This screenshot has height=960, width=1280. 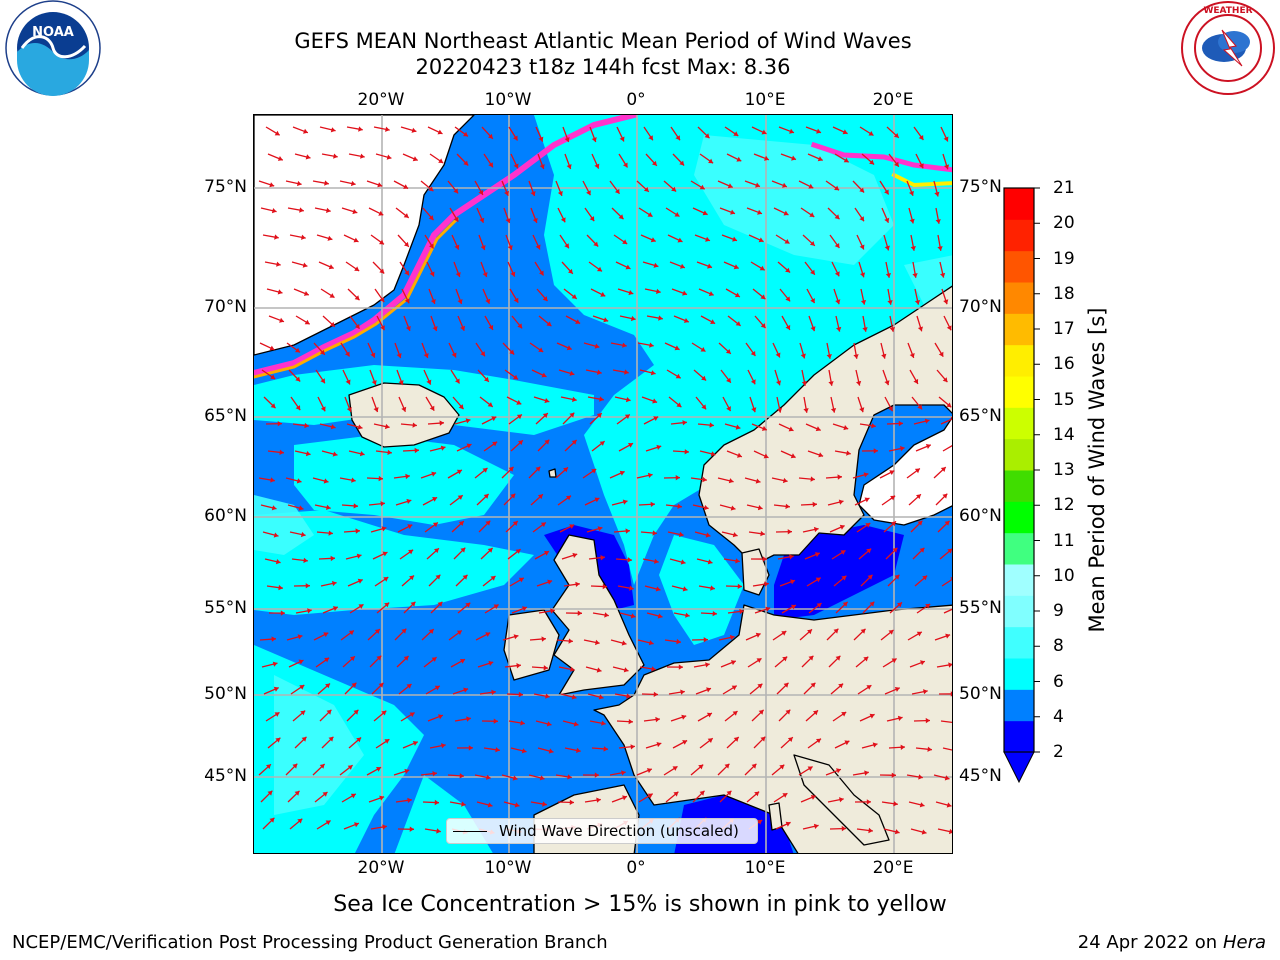 I want to click on lon-label-bottom-20e: 20°E, so click(x=893, y=868).